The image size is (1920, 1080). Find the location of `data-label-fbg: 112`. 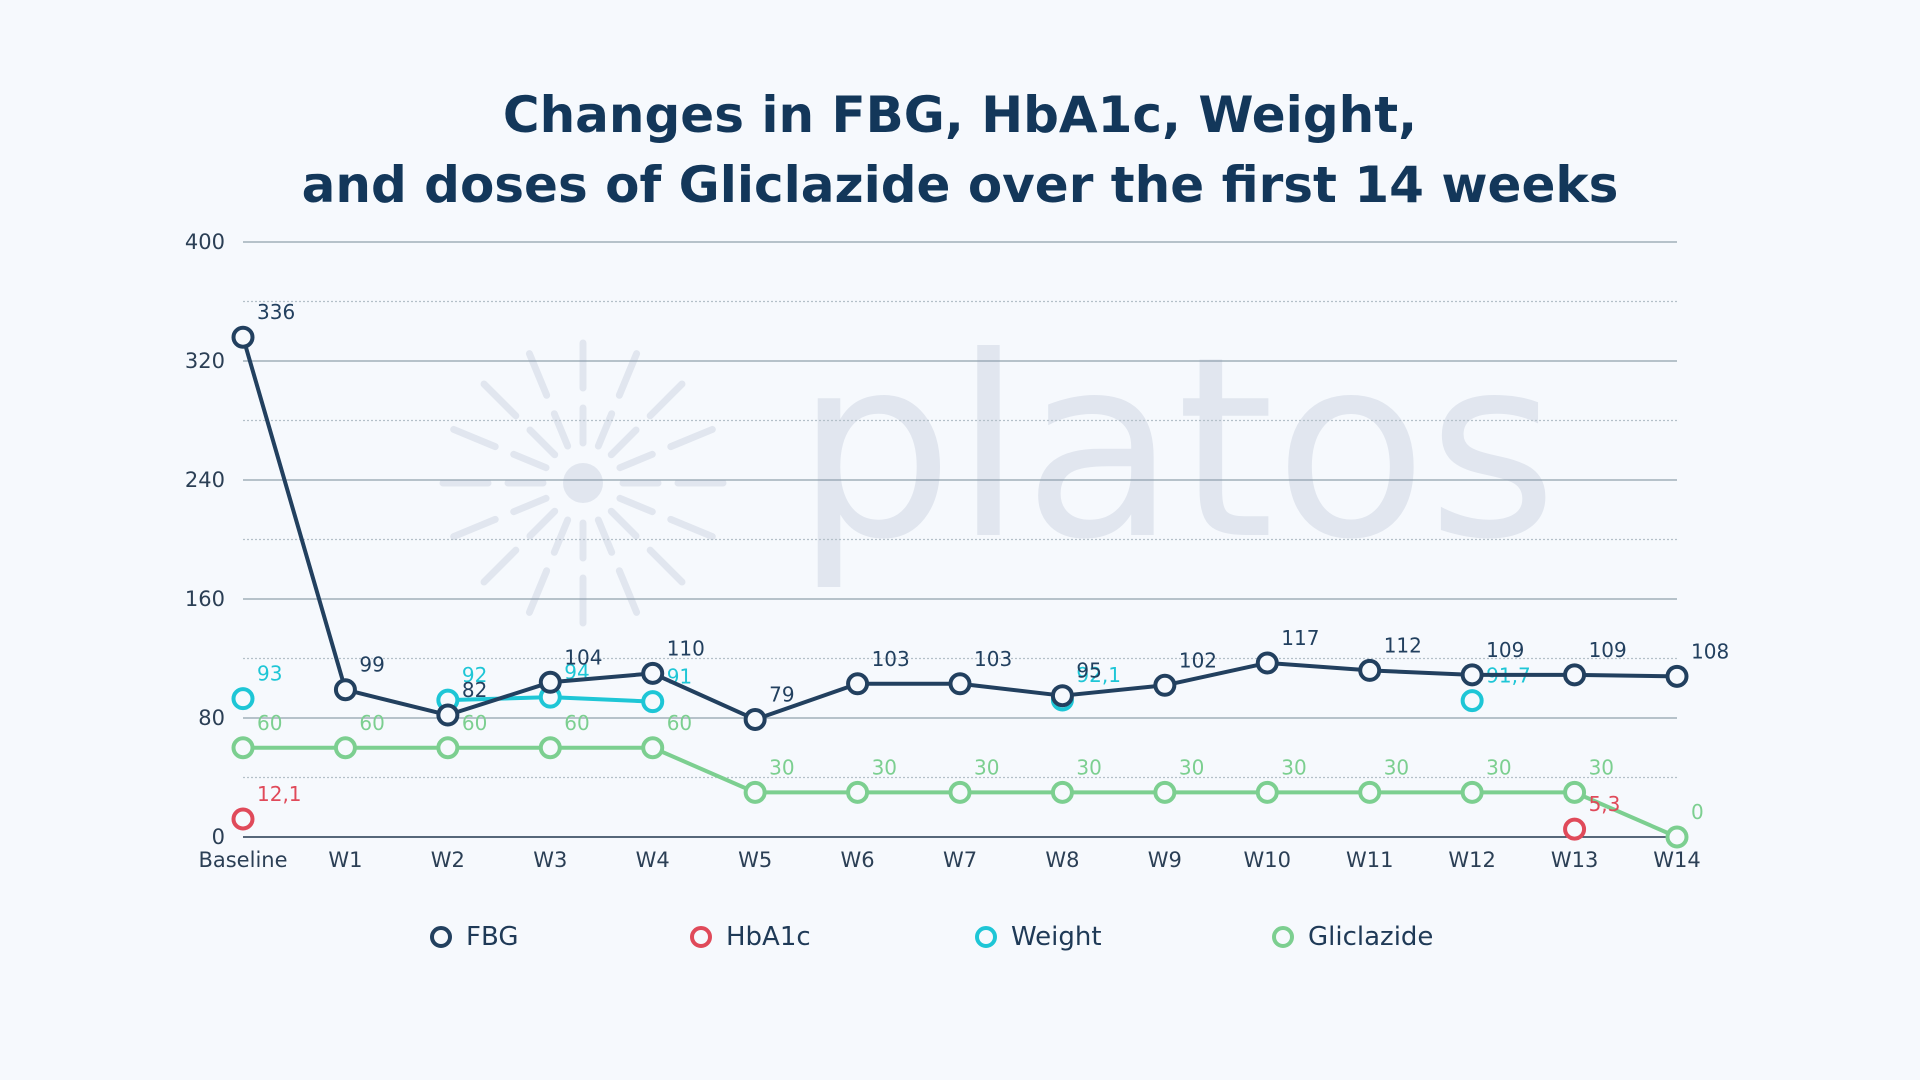

data-label-fbg: 112 is located at coordinates (1403, 645).